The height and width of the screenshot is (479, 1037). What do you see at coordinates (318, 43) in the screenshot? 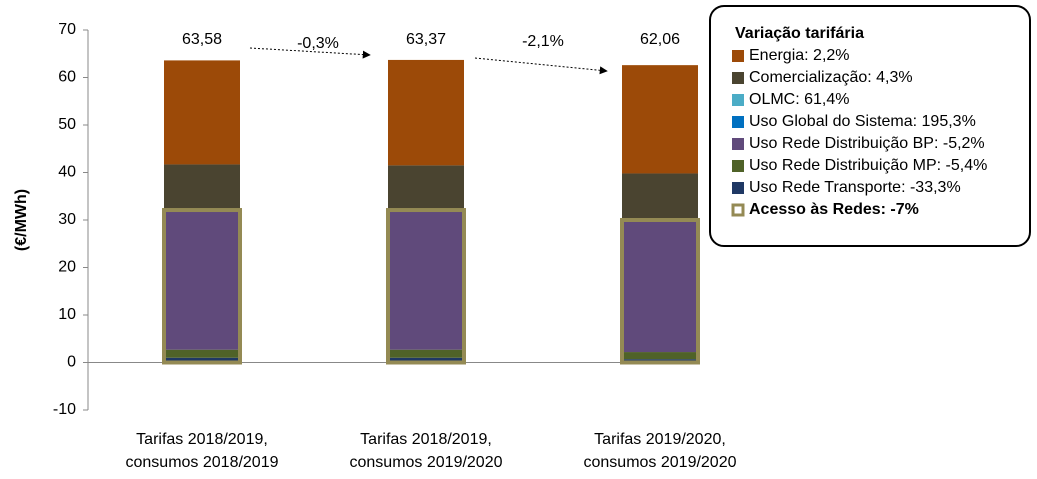
I see `annotation: -0,3%` at bounding box center [318, 43].